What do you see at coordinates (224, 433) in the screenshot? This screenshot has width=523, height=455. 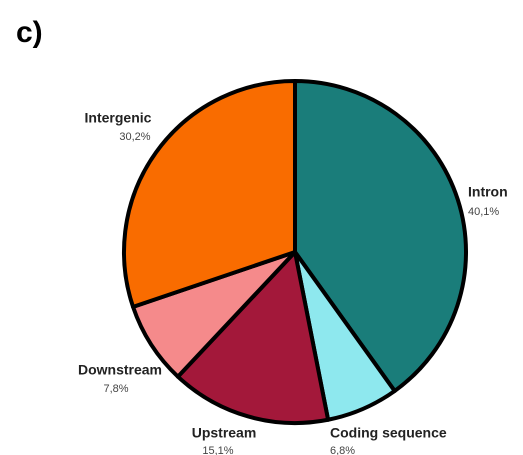 I see `slice-label: Upstream` at bounding box center [224, 433].